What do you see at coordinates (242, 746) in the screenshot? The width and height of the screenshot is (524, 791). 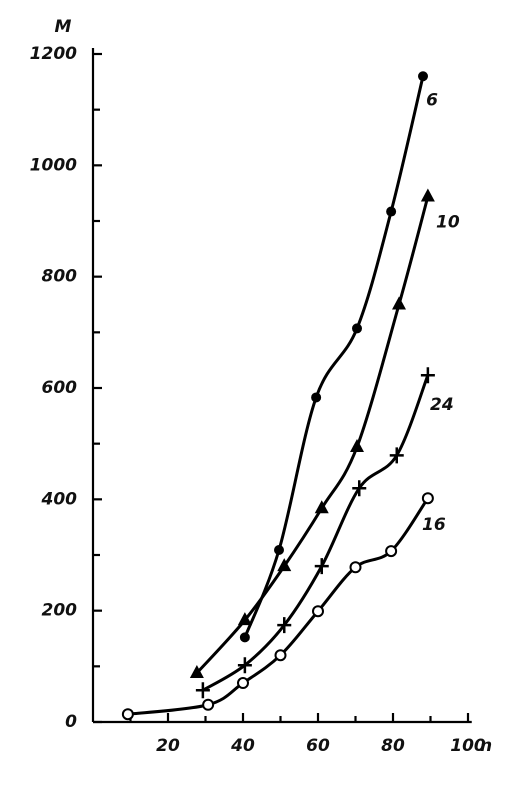 I see `x-tick-label: 40` at bounding box center [242, 746].